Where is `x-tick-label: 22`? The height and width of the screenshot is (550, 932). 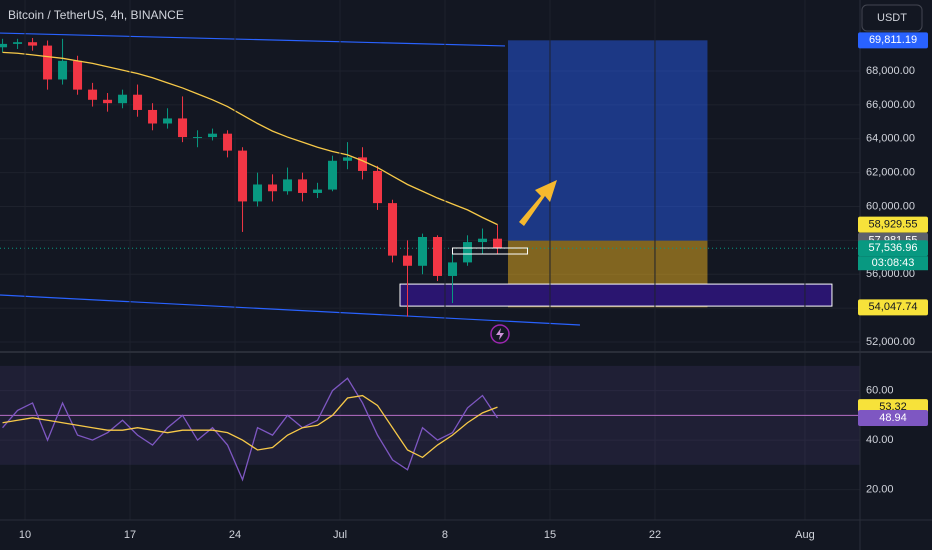
x-tick-label: 22 is located at coordinates (655, 535).